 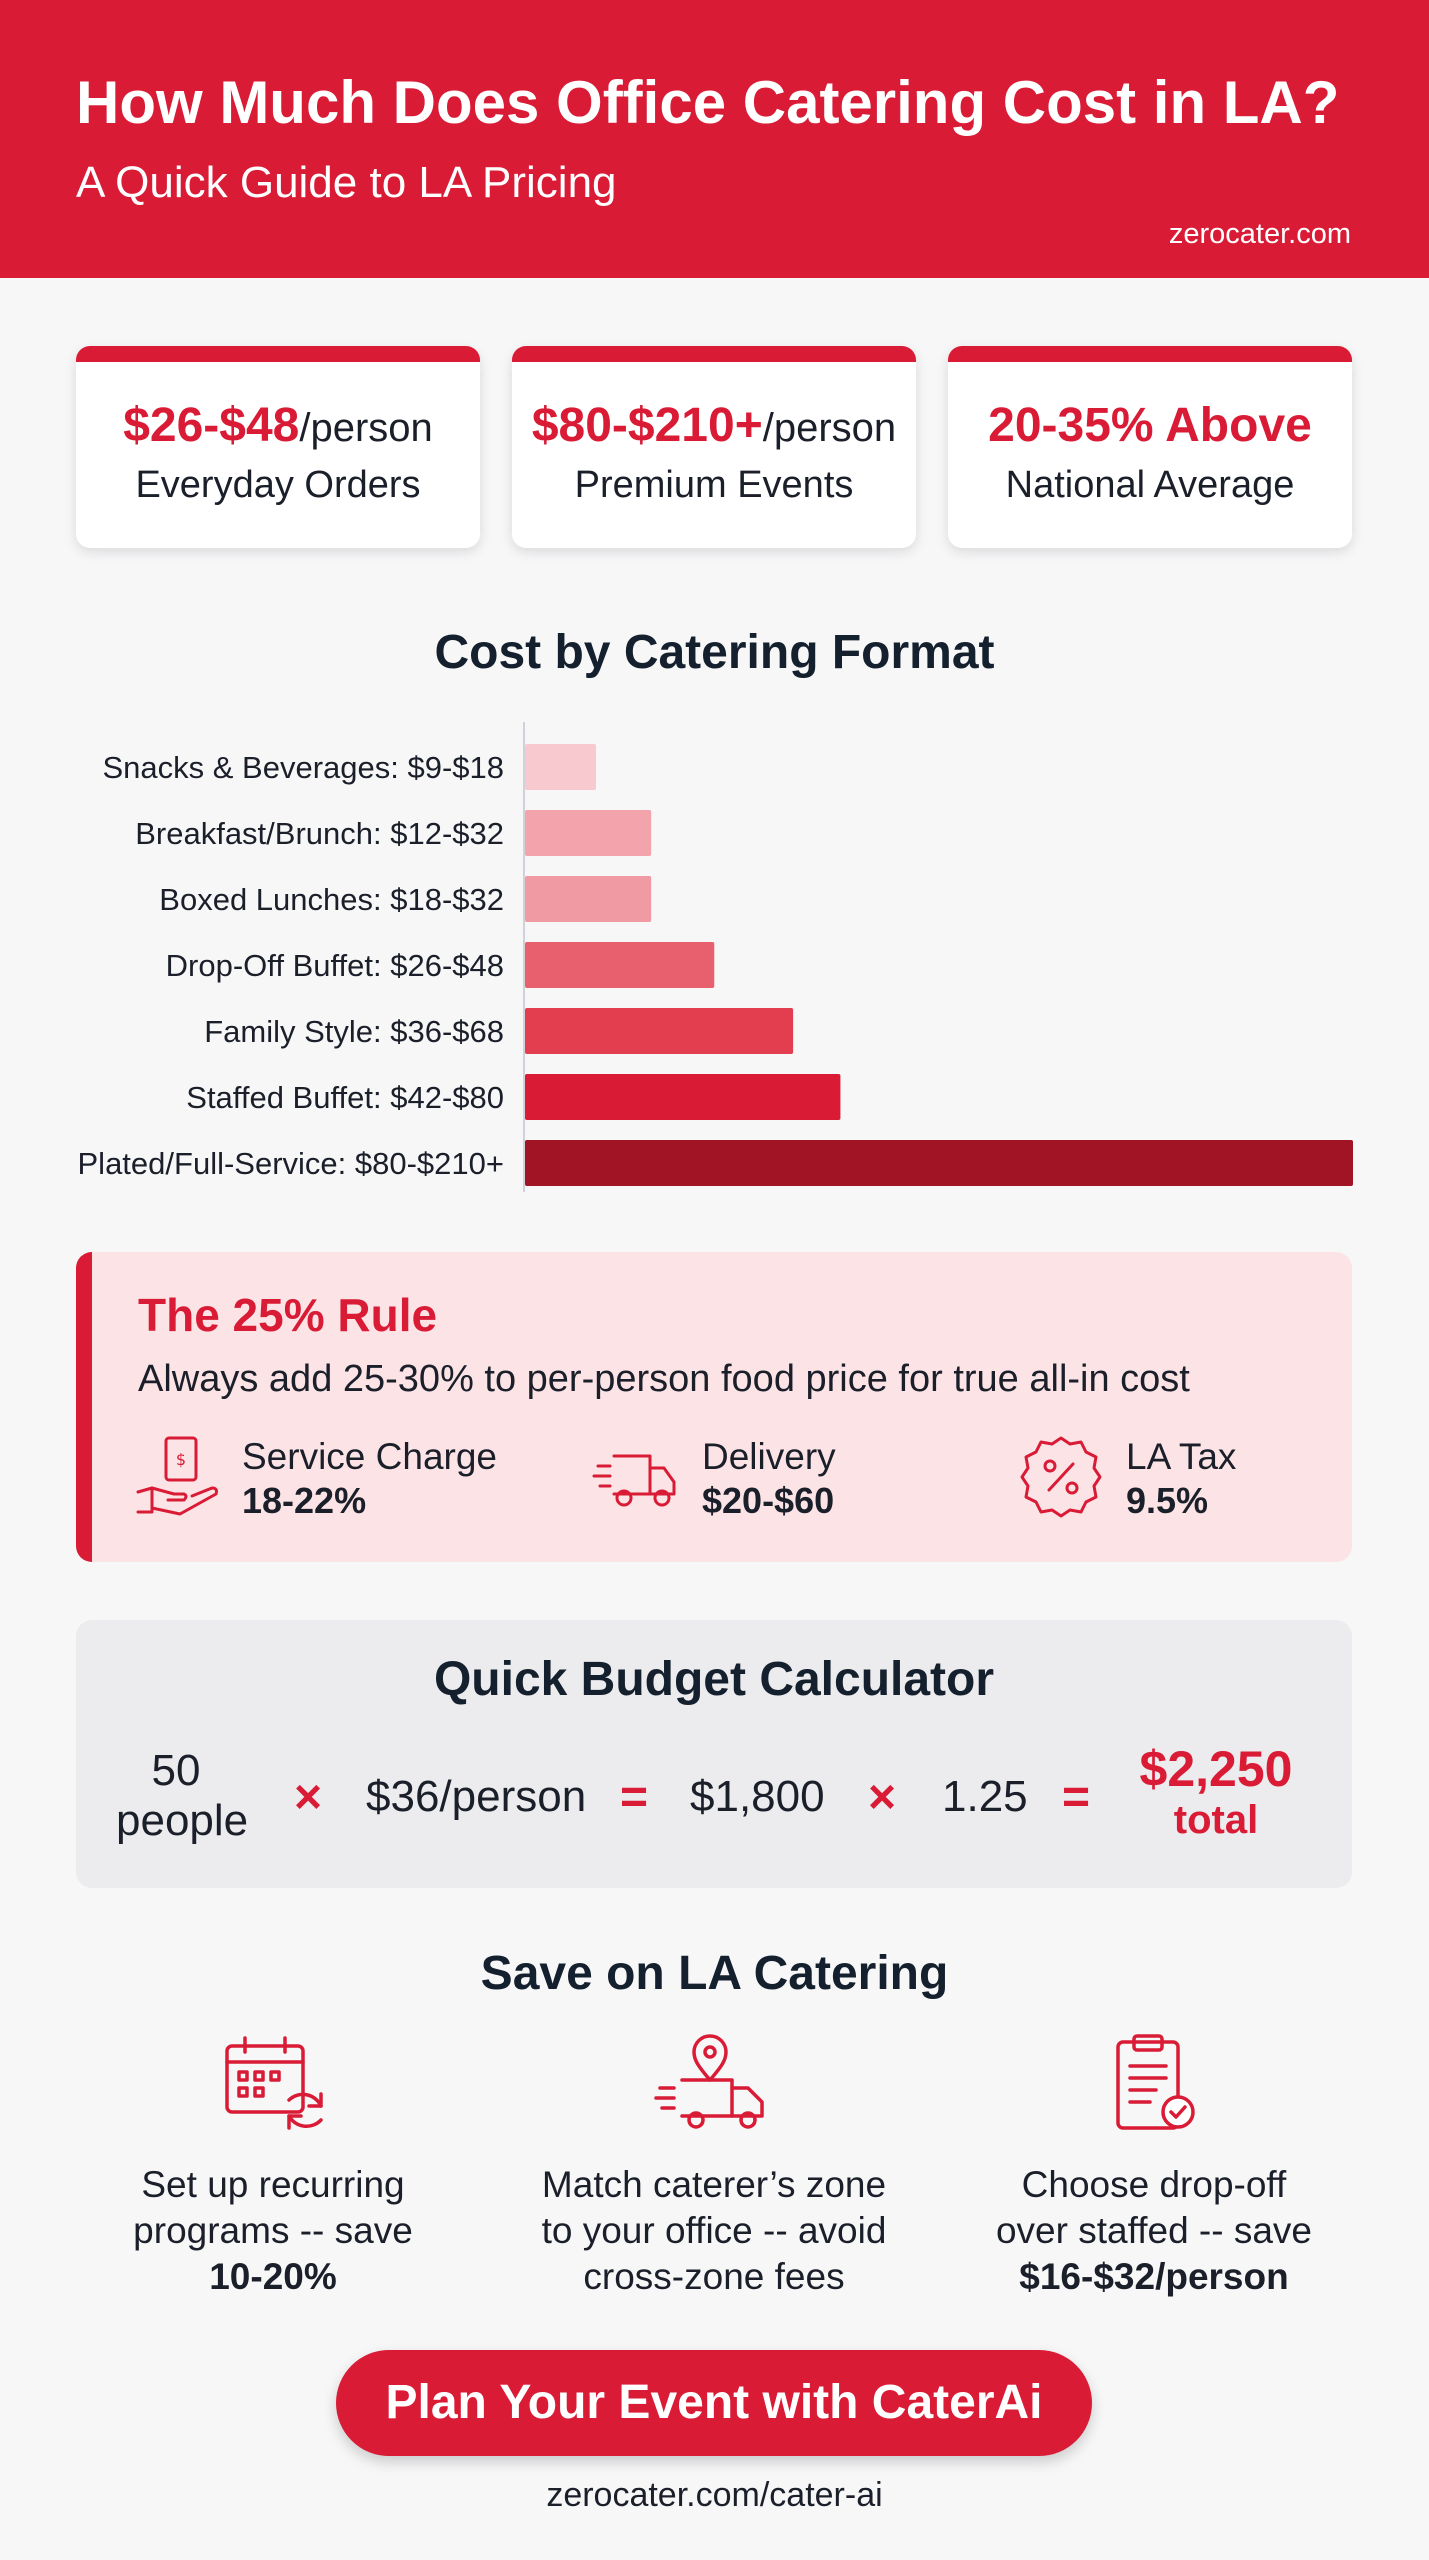 I want to click on bar-category-label: Drop-Off Buffet: $26-$48, so click(x=335, y=965).